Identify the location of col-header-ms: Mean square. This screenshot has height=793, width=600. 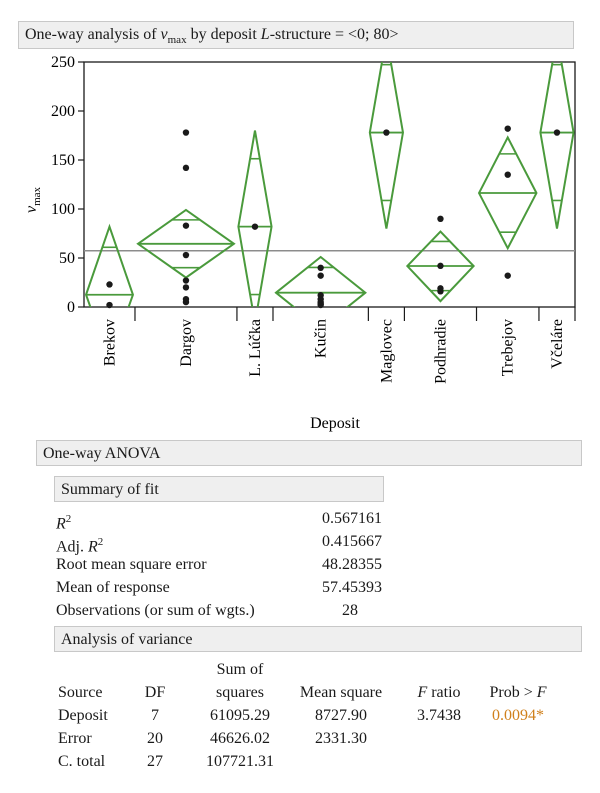
(341, 692).